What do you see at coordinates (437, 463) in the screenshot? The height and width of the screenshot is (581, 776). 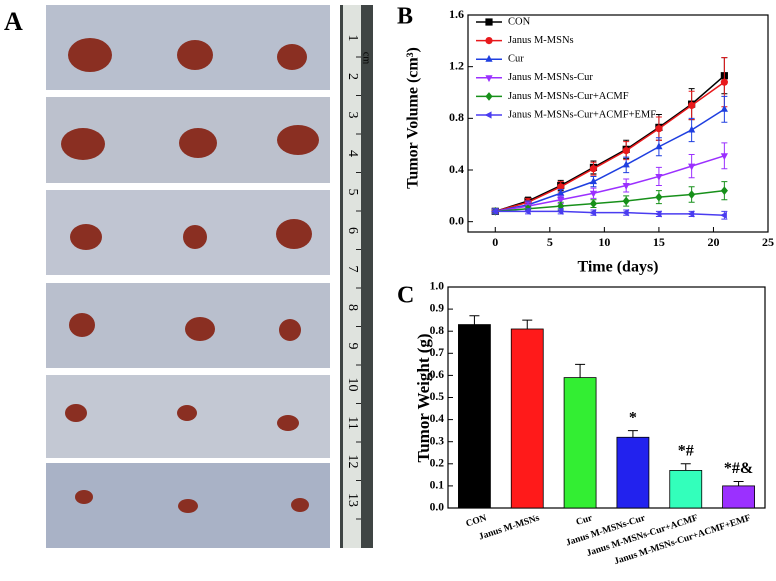 I see `y-tick-label: 0.2` at bounding box center [437, 463].